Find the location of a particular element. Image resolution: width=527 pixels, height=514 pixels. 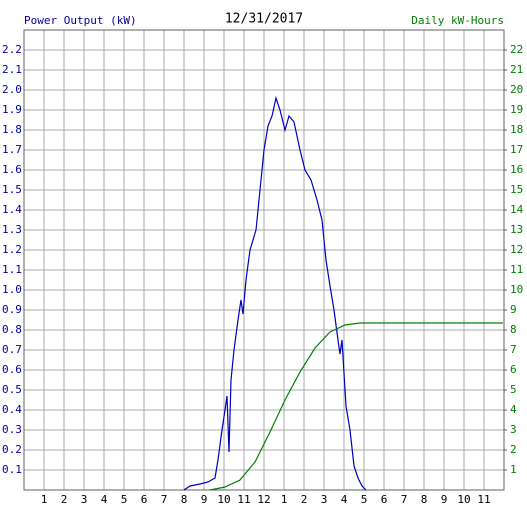

y-tick-label: 1.3 is located at coordinates (12, 229).